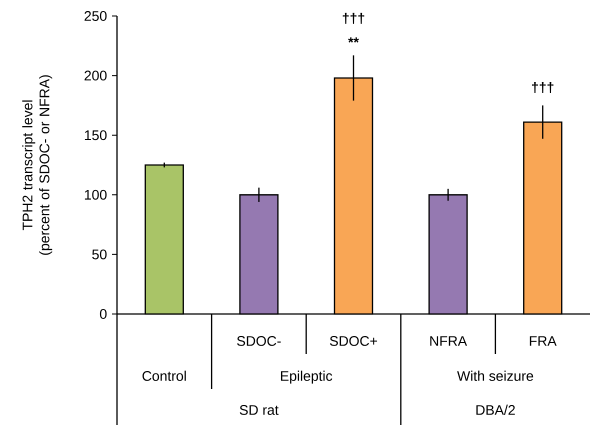 The image size is (590, 425). What do you see at coordinates (95, 195) in the screenshot?
I see `y-tick-label: 100` at bounding box center [95, 195].